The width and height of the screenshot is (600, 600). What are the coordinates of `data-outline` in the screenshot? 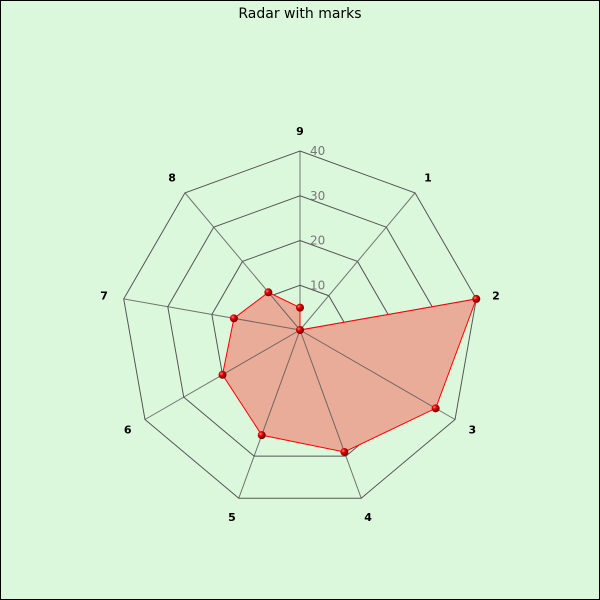 It's located at (349, 372).